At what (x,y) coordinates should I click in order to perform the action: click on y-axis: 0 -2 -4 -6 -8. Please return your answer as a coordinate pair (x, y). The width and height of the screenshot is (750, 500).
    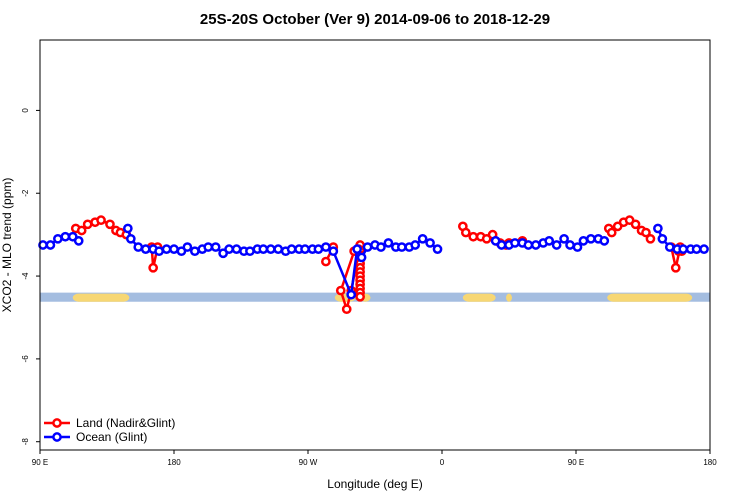
    Looking at the image, I should click on (30, 277).